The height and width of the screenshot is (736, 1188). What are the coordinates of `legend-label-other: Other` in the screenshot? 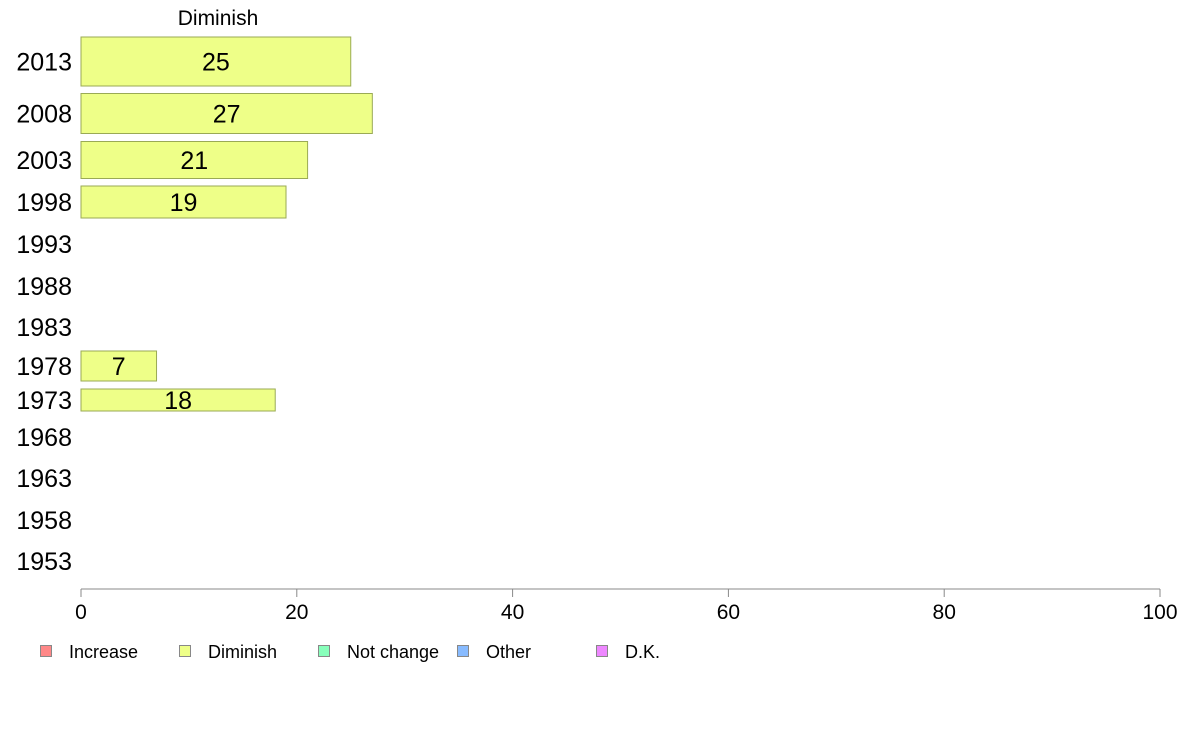 It's located at (509, 652).